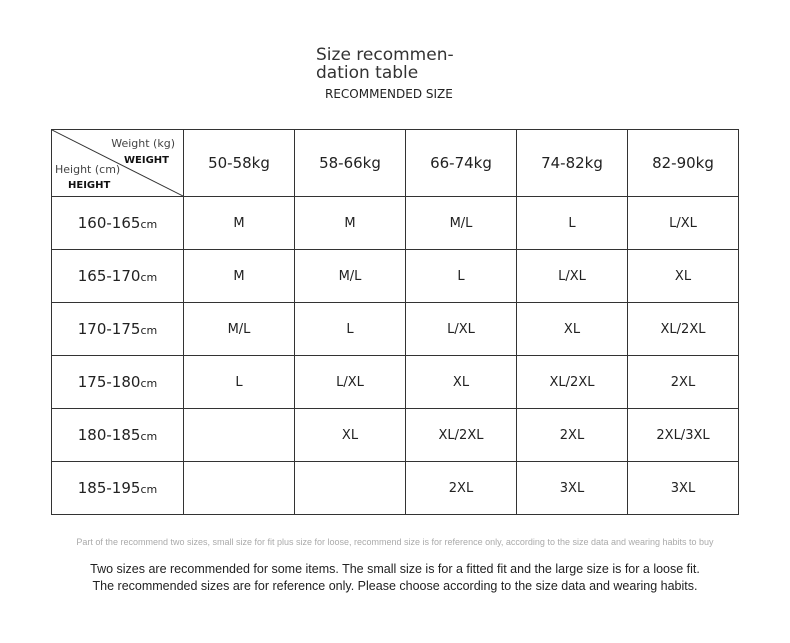  What do you see at coordinates (89, 185) in the screenshot?
I see `corner-height-caps: HEIGHT` at bounding box center [89, 185].